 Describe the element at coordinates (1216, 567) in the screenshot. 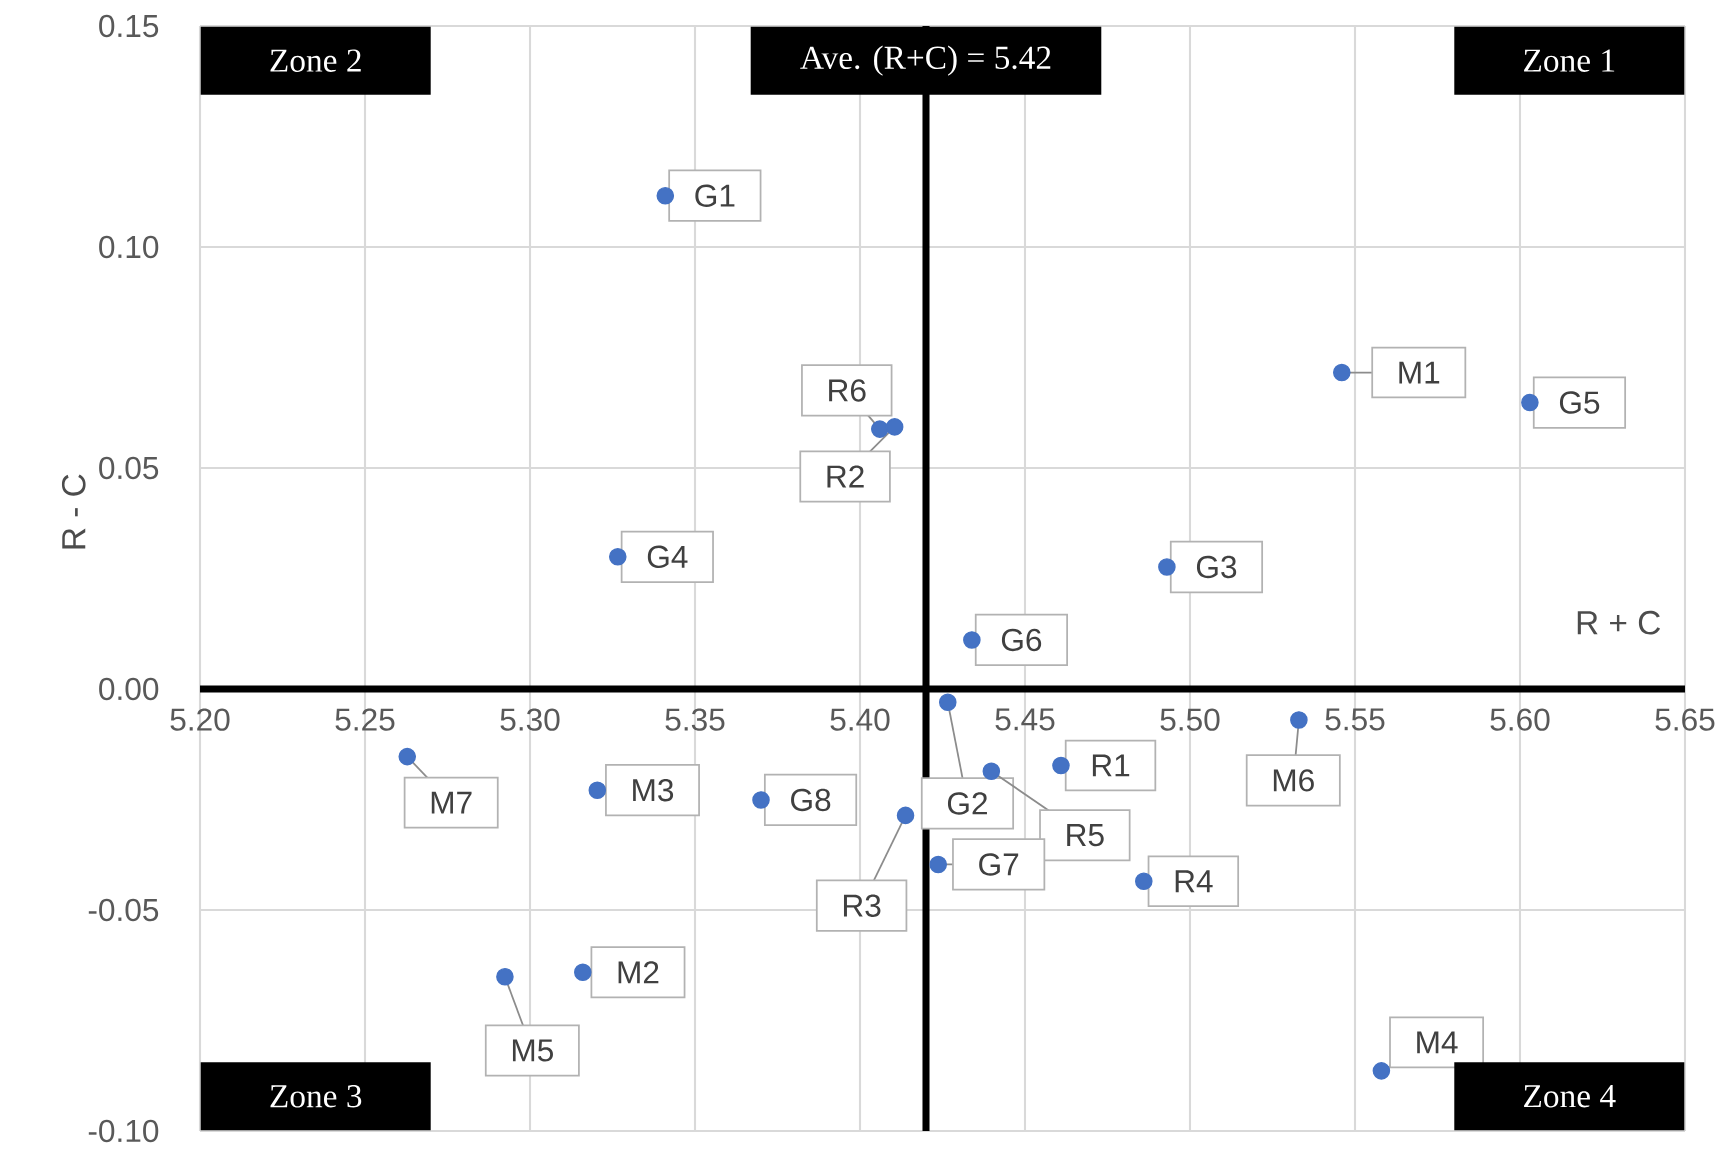

I see `annotation: G3` at that location.